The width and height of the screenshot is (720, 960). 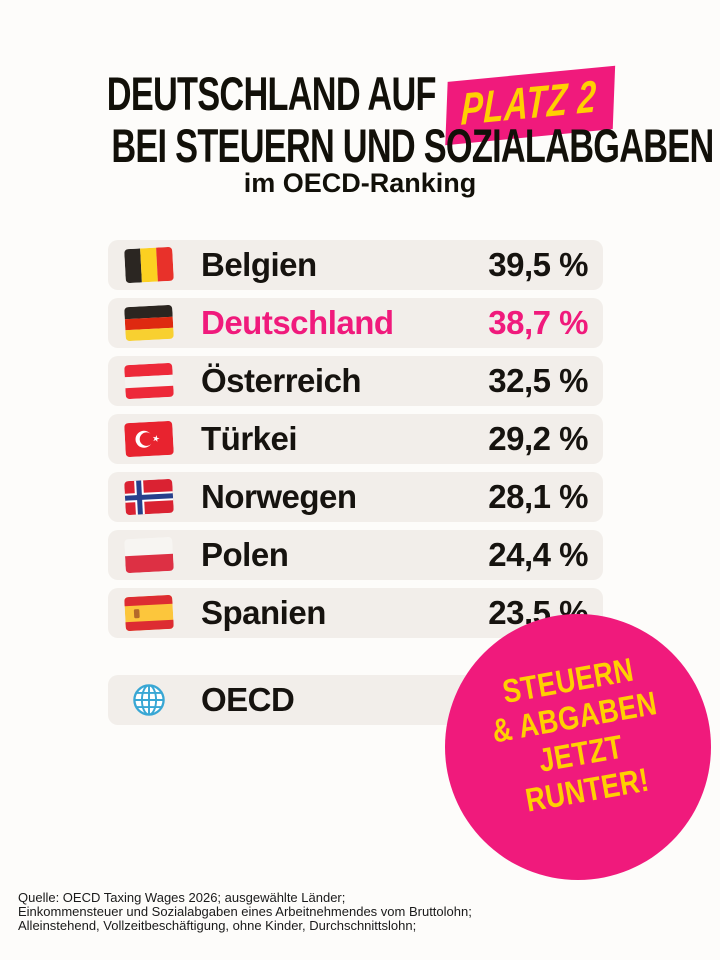 What do you see at coordinates (360, 183) in the screenshot?
I see `subtitle: im OECD-Ranking` at bounding box center [360, 183].